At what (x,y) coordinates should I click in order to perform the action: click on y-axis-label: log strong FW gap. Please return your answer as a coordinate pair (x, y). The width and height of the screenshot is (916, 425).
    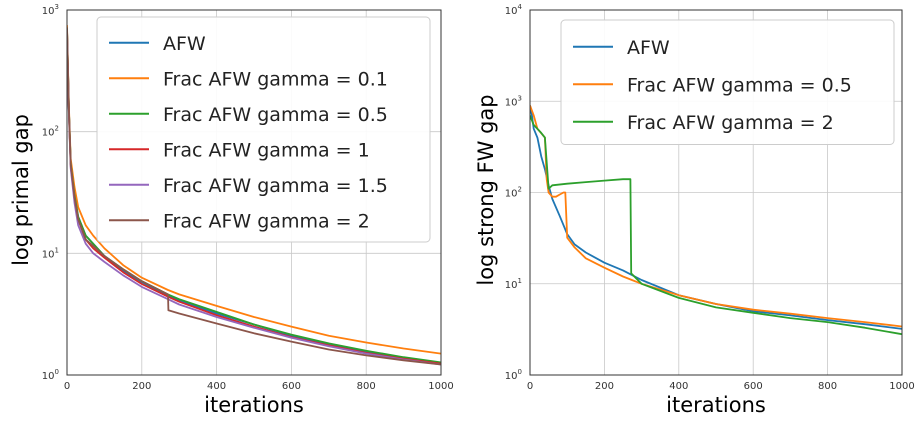
    Looking at the image, I should click on (486, 189).